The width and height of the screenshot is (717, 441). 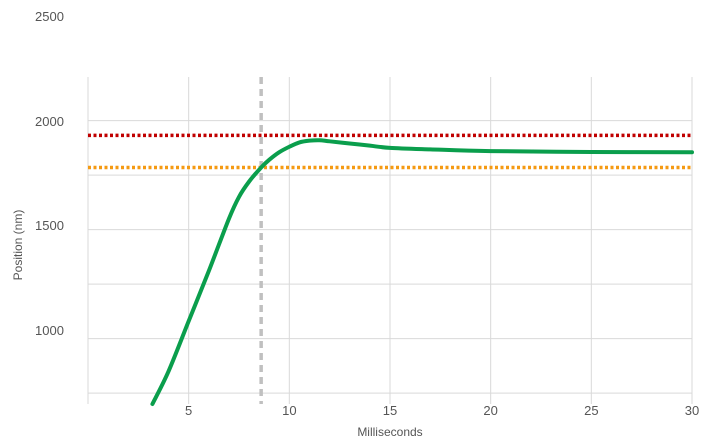 I want to click on x-tick-label: 10, so click(x=289, y=410).